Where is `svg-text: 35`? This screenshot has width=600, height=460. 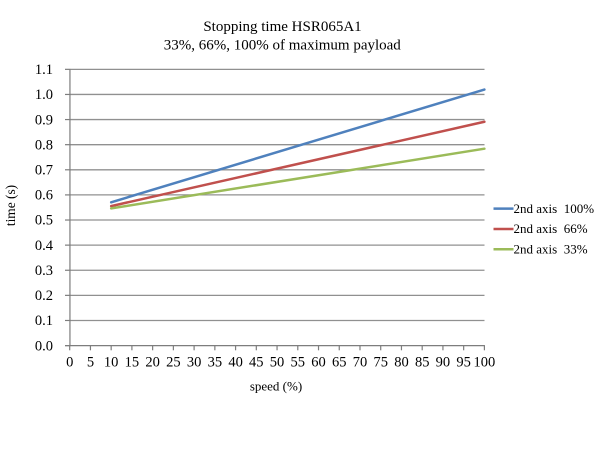 svg-text: 35 is located at coordinates (215, 362).